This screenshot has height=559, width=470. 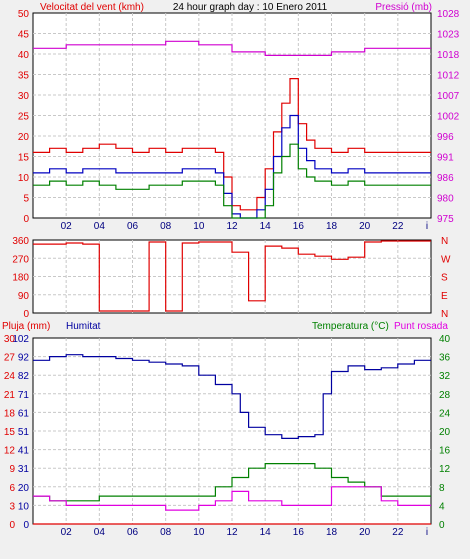 What do you see at coordinates (20, 241) in the screenshot?
I see `direction-tick-label: 360` at bounding box center [20, 241].